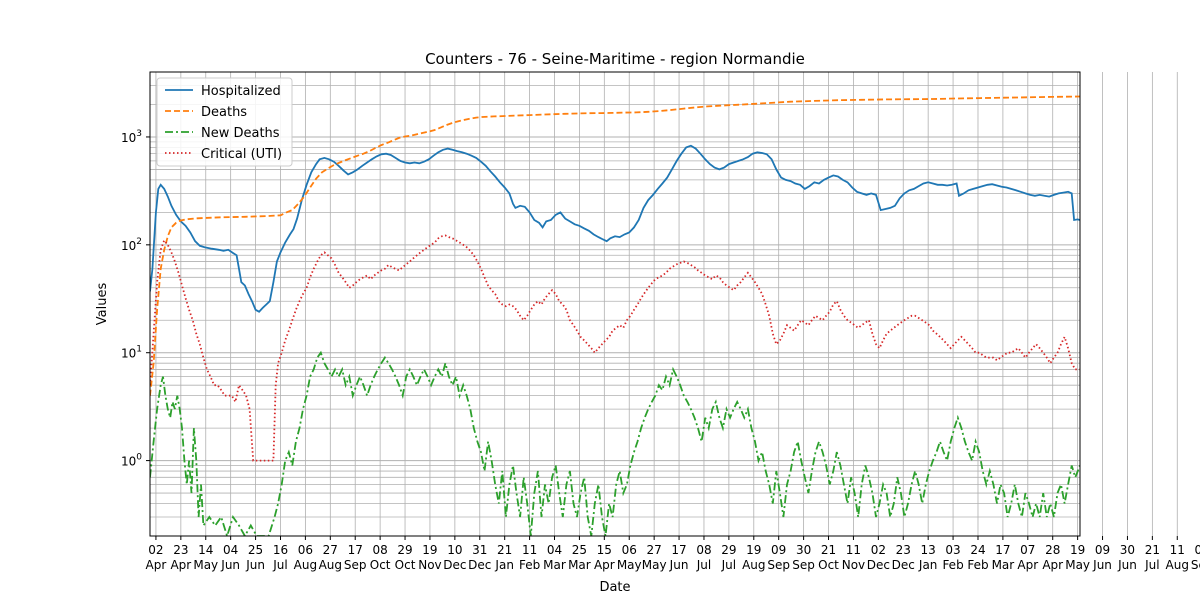 The image size is (1200, 600). Describe the element at coordinates (614, 587) in the screenshot. I see `x-axis-label: Date` at that location.